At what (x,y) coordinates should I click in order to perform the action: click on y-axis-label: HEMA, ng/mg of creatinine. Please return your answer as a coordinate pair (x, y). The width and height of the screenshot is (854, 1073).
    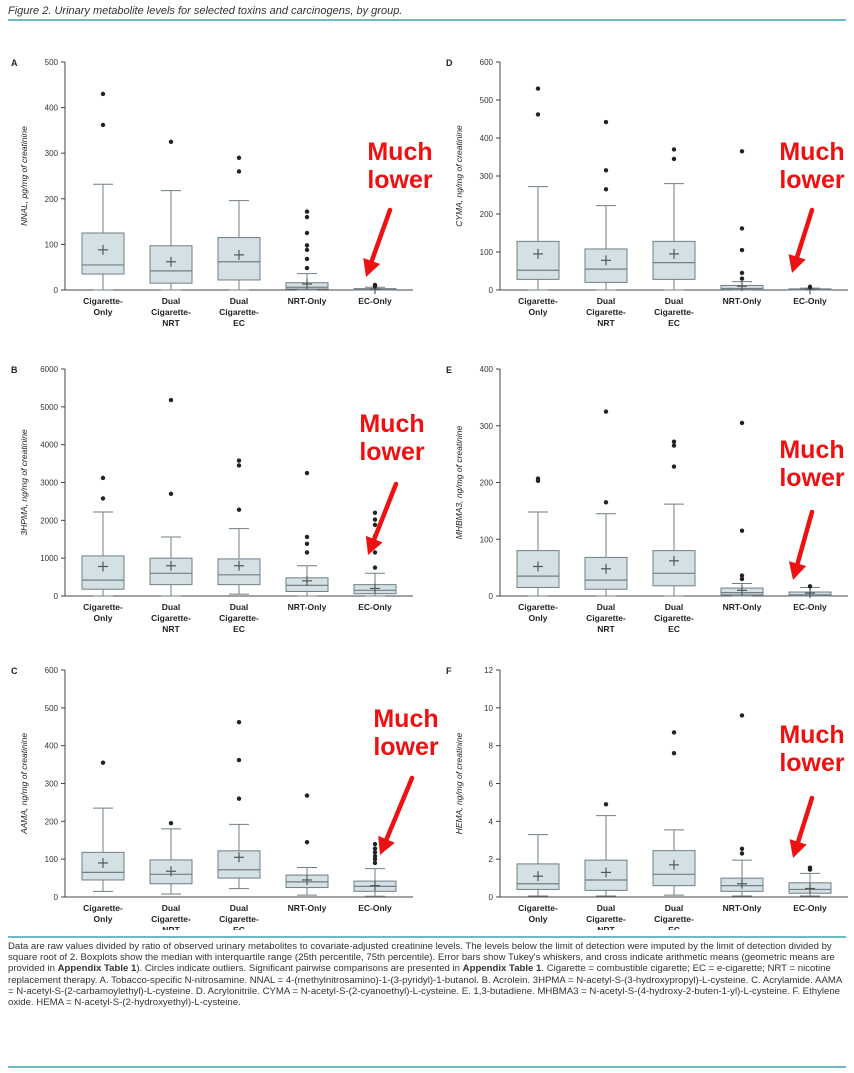
    Looking at the image, I should click on (459, 783).